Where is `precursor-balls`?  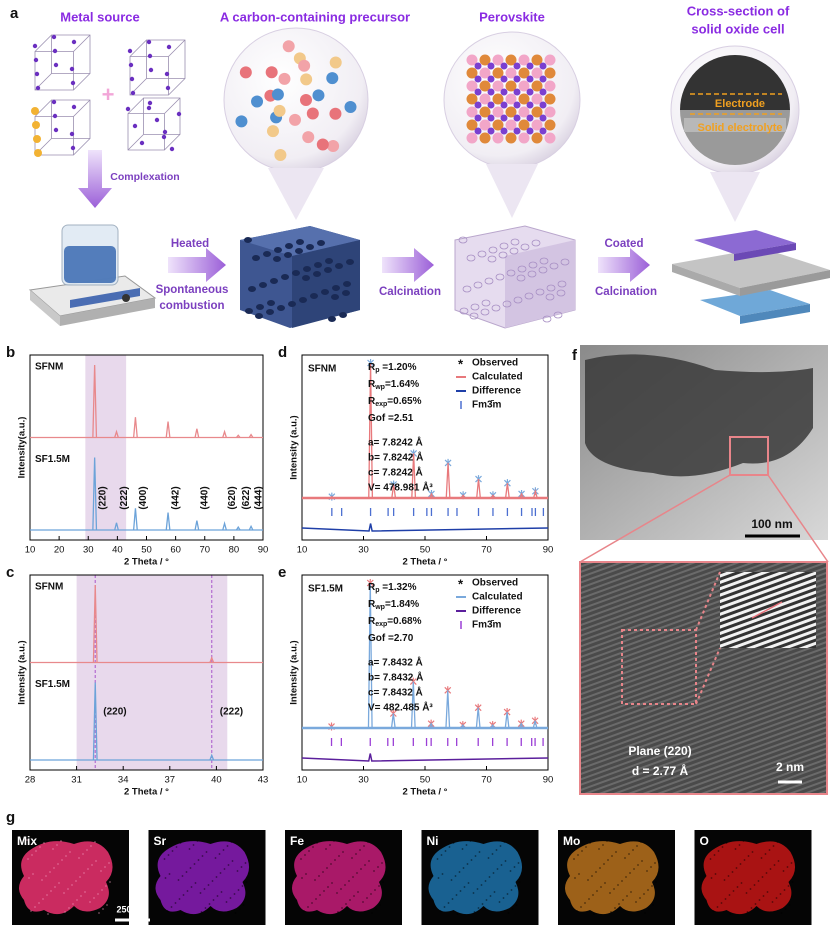 precursor-balls is located at coordinates (296, 101).